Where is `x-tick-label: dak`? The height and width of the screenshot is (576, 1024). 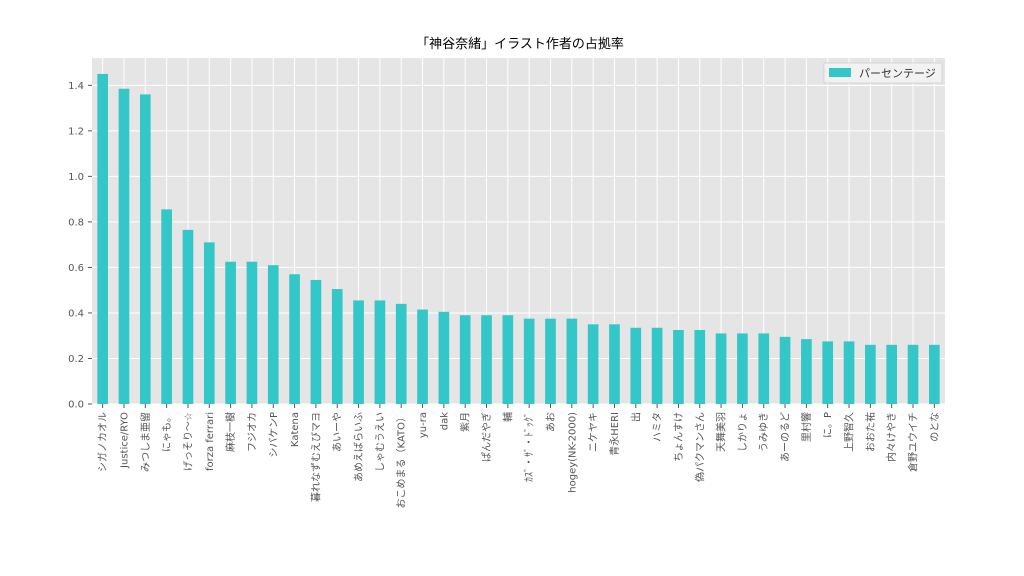
x-tick-label: dak is located at coordinates (444, 421).